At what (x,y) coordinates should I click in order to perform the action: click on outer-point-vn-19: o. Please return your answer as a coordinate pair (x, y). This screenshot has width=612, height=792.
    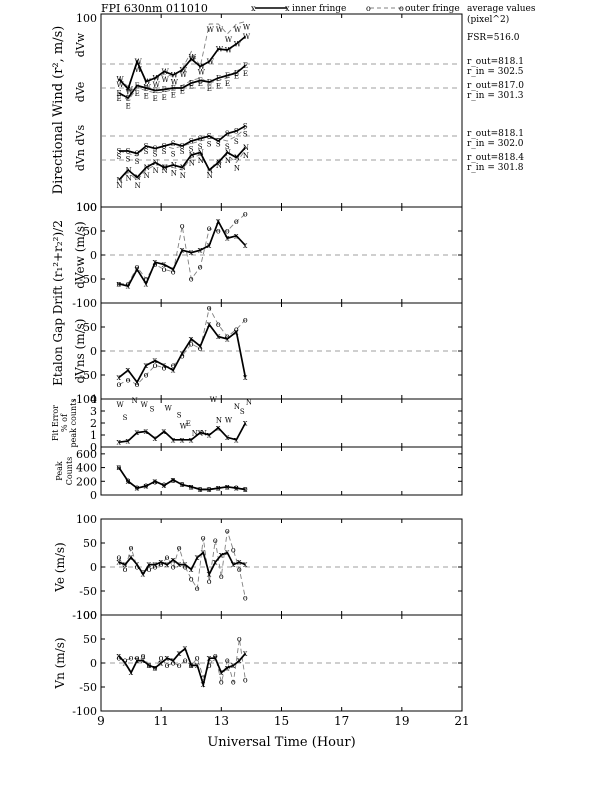
    Looking at the image, I should click on (233, 682).